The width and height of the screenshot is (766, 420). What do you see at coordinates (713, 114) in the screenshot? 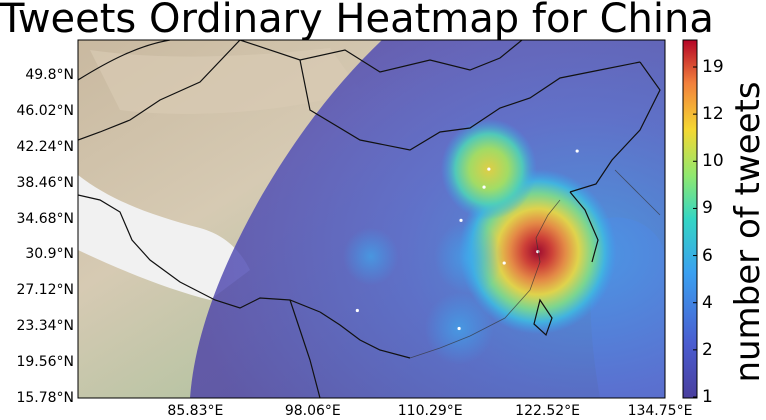
I see `colorbar-tick-label: 12` at bounding box center [713, 114].